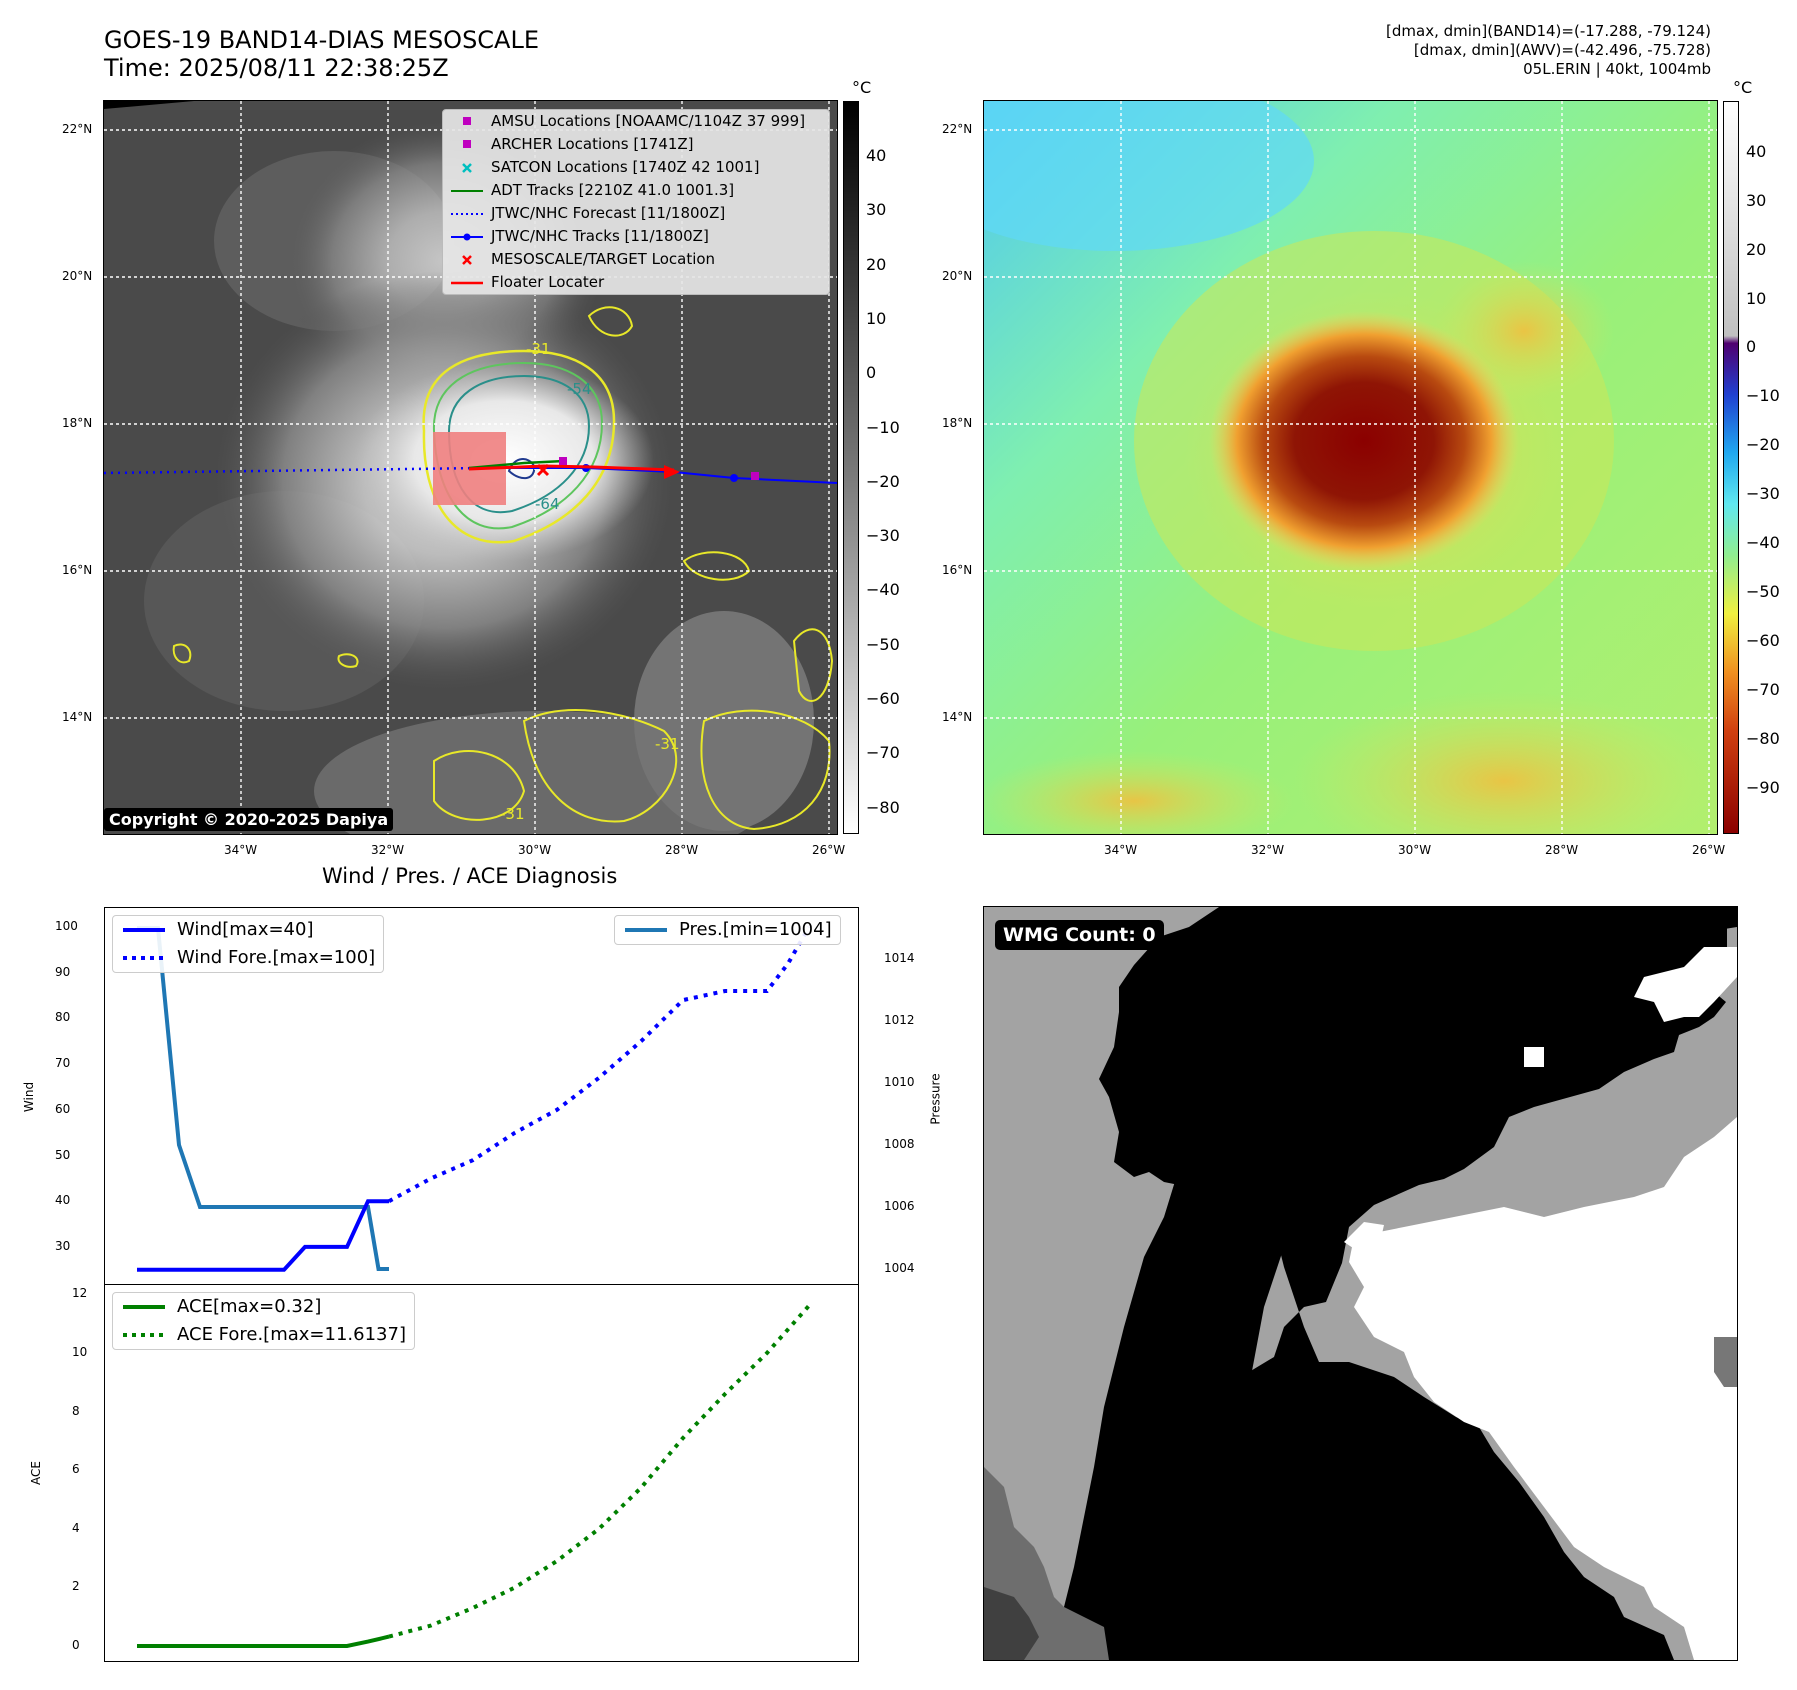 The height and width of the screenshot is (1690, 1797). Describe the element at coordinates (899, 1268) in the screenshot. I see `pressure-tick: 1004` at that location.